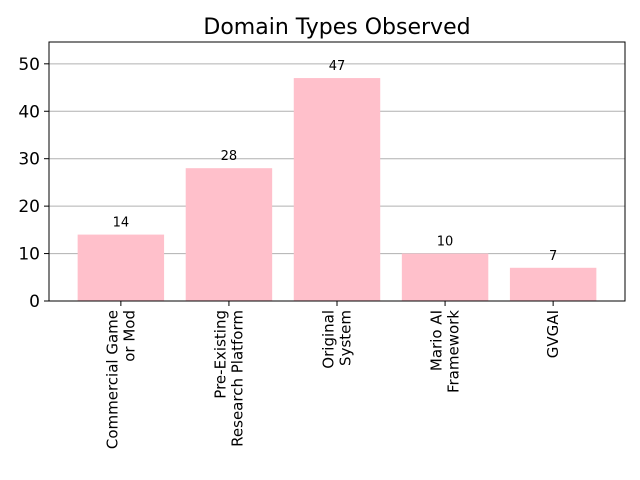 The height and width of the screenshot is (480, 640). Describe the element at coordinates (129, 336) in the screenshot. I see `x-tick-label-line: or Mod` at that location.